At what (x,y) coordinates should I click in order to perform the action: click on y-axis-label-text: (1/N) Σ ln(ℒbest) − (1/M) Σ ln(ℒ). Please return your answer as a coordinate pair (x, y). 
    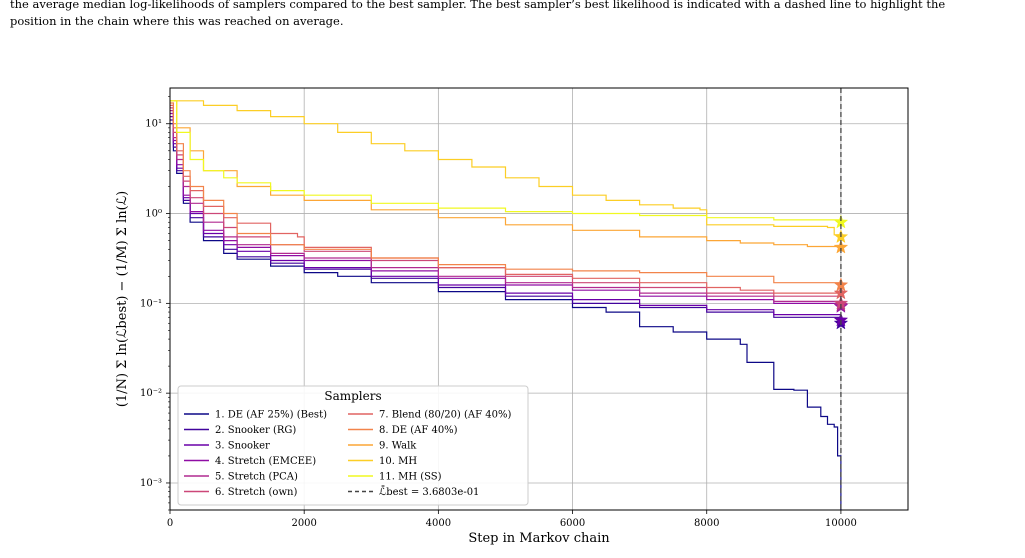
    Looking at the image, I should click on (122, 299).